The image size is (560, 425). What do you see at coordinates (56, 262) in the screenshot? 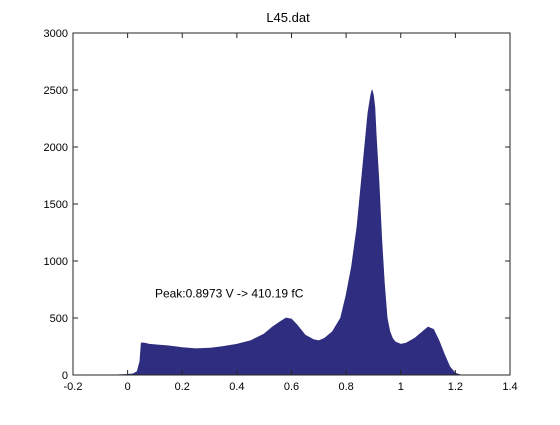
I see `y-tick-label: 1000` at bounding box center [56, 262].